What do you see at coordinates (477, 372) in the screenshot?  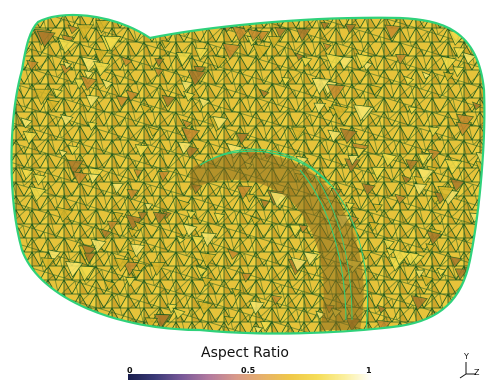 I see `axis-z-label: Z` at bounding box center [477, 372].